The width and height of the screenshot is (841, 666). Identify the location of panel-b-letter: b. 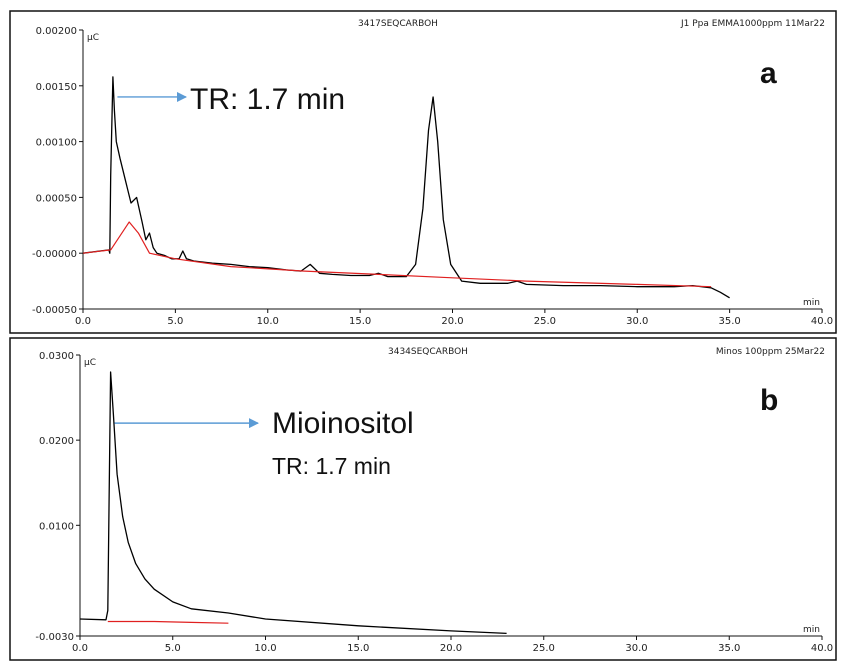
(769, 400).